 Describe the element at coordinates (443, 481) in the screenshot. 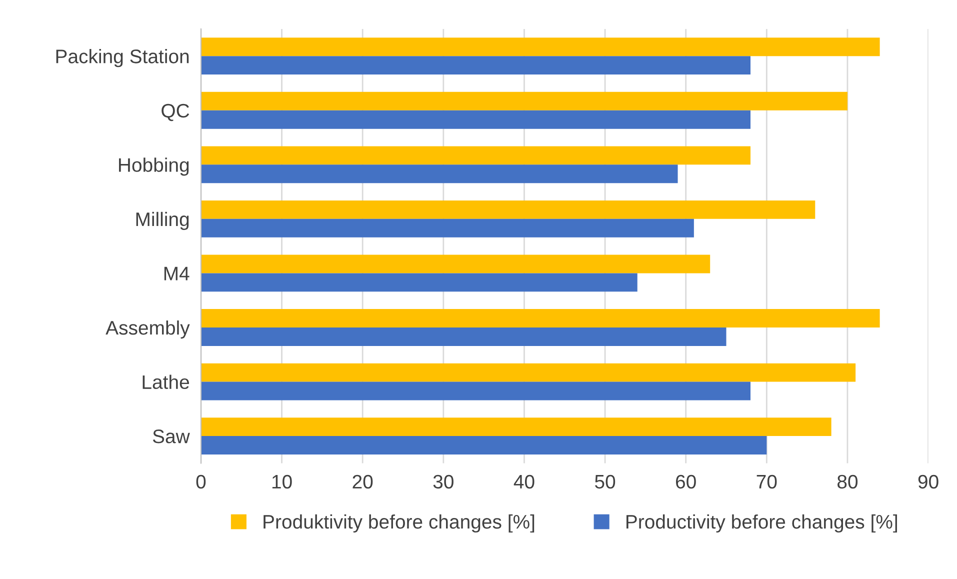

I see `x-tick-label: 30` at that location.